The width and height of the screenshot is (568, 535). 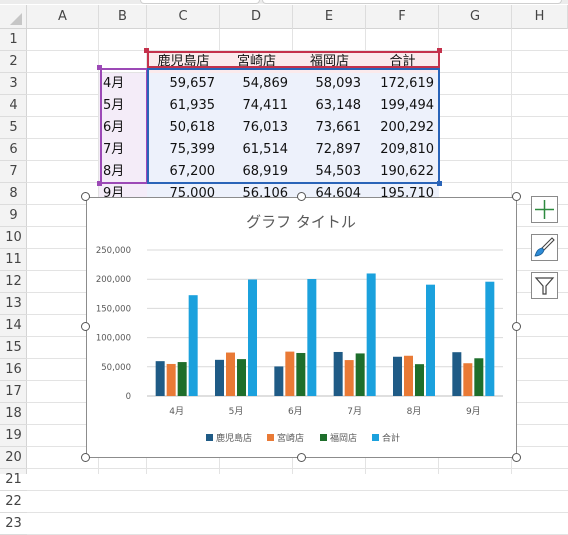 What do you see at coordinates (256, 128) in the screenshot?
I see `value-cell: 76,013` at bounding box center [256, 128].